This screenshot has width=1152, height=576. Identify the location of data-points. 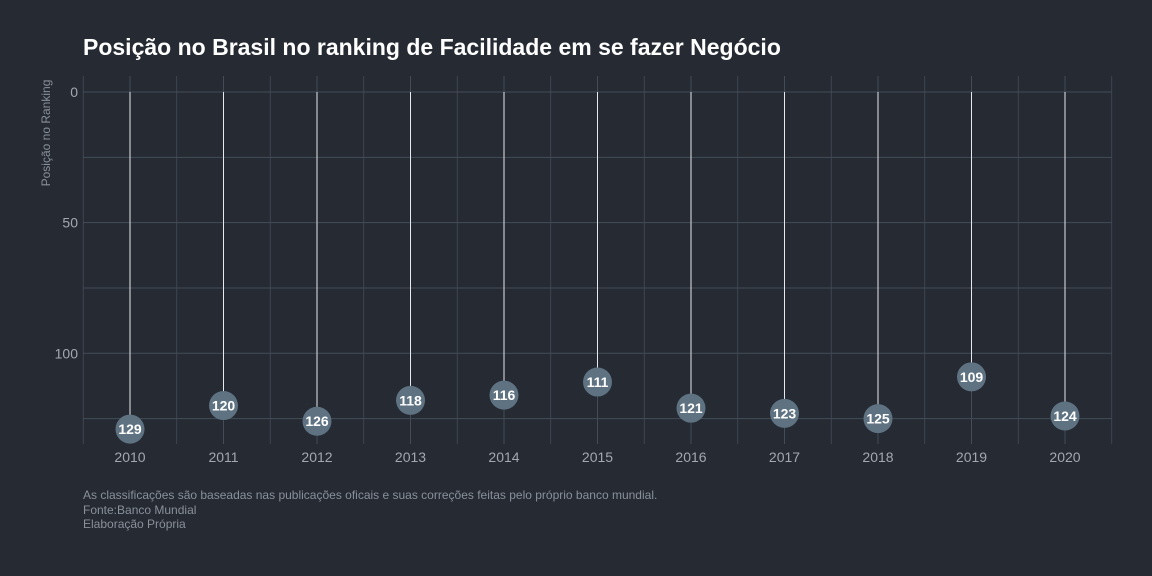
(597, 403).